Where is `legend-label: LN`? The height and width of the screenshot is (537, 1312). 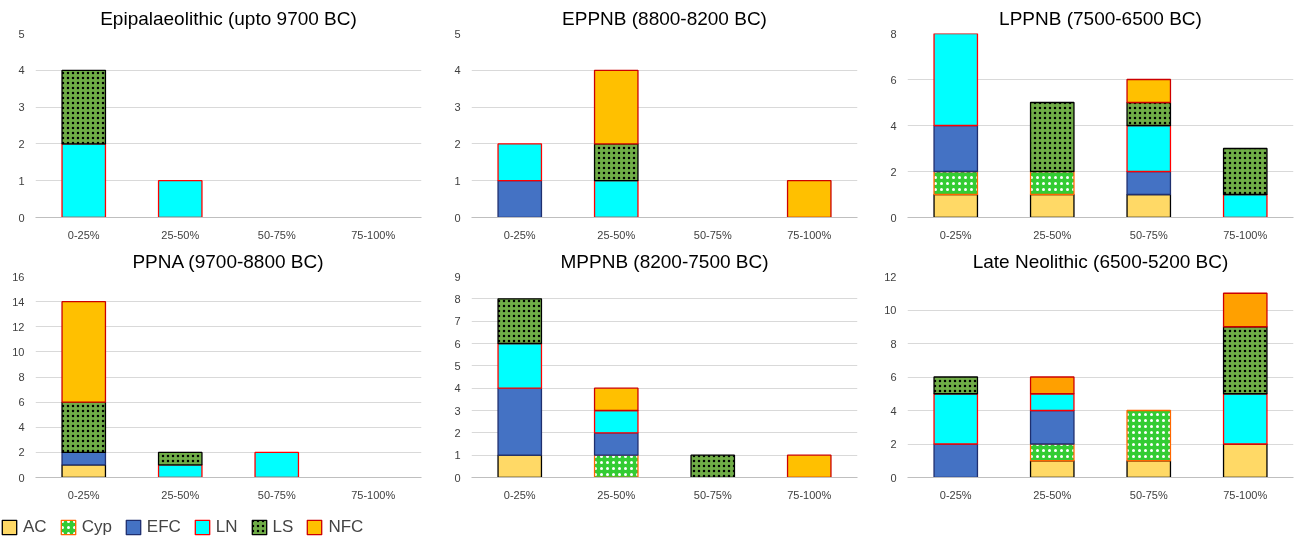 legend-label: LN is located at coordinates (226, 527).